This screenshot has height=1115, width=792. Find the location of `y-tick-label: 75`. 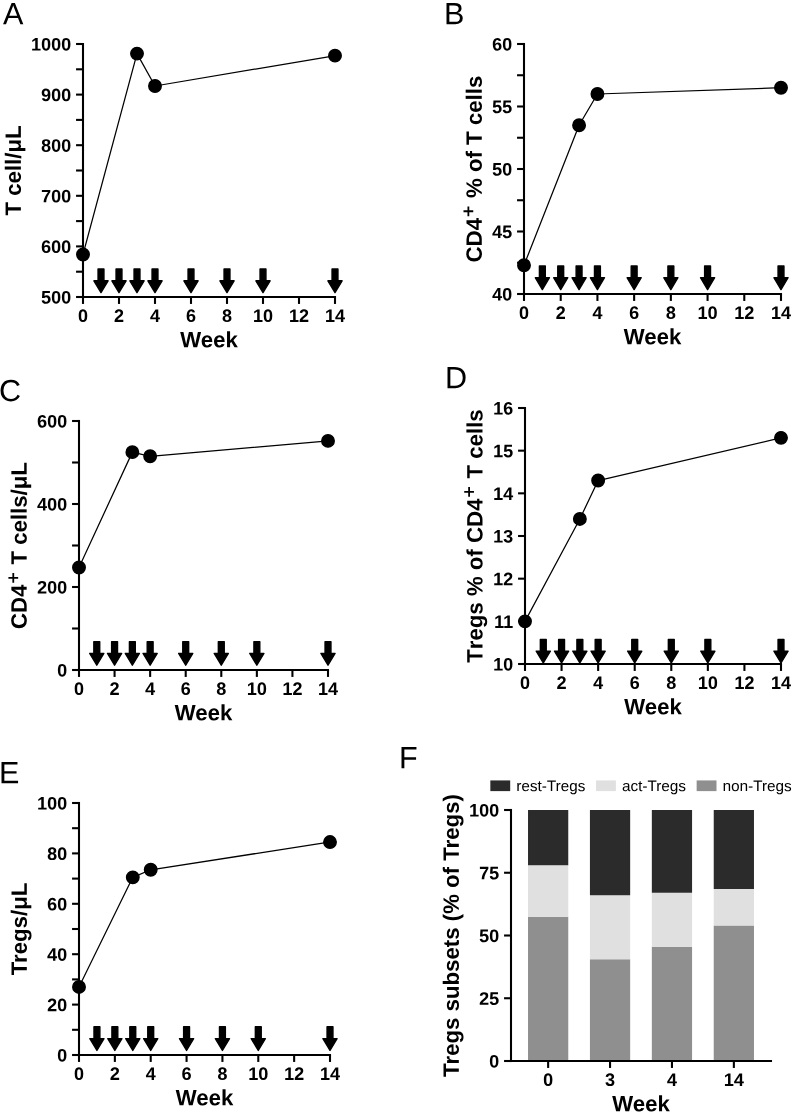

y-tick-label: 75 is located at coordinates (489, 873).